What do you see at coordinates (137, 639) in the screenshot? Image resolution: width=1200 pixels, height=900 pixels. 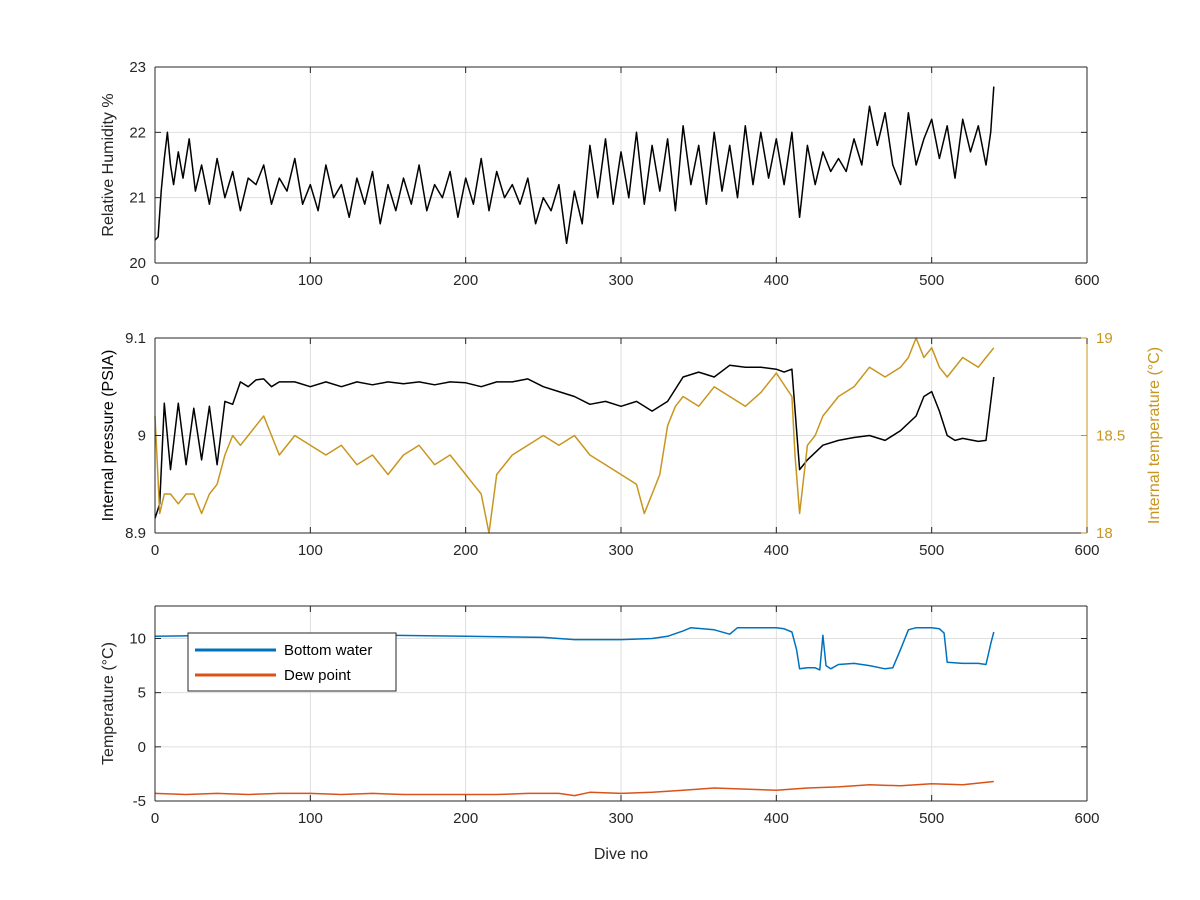 I see `y-tick-label: 10` at bounding box center [137, 639].